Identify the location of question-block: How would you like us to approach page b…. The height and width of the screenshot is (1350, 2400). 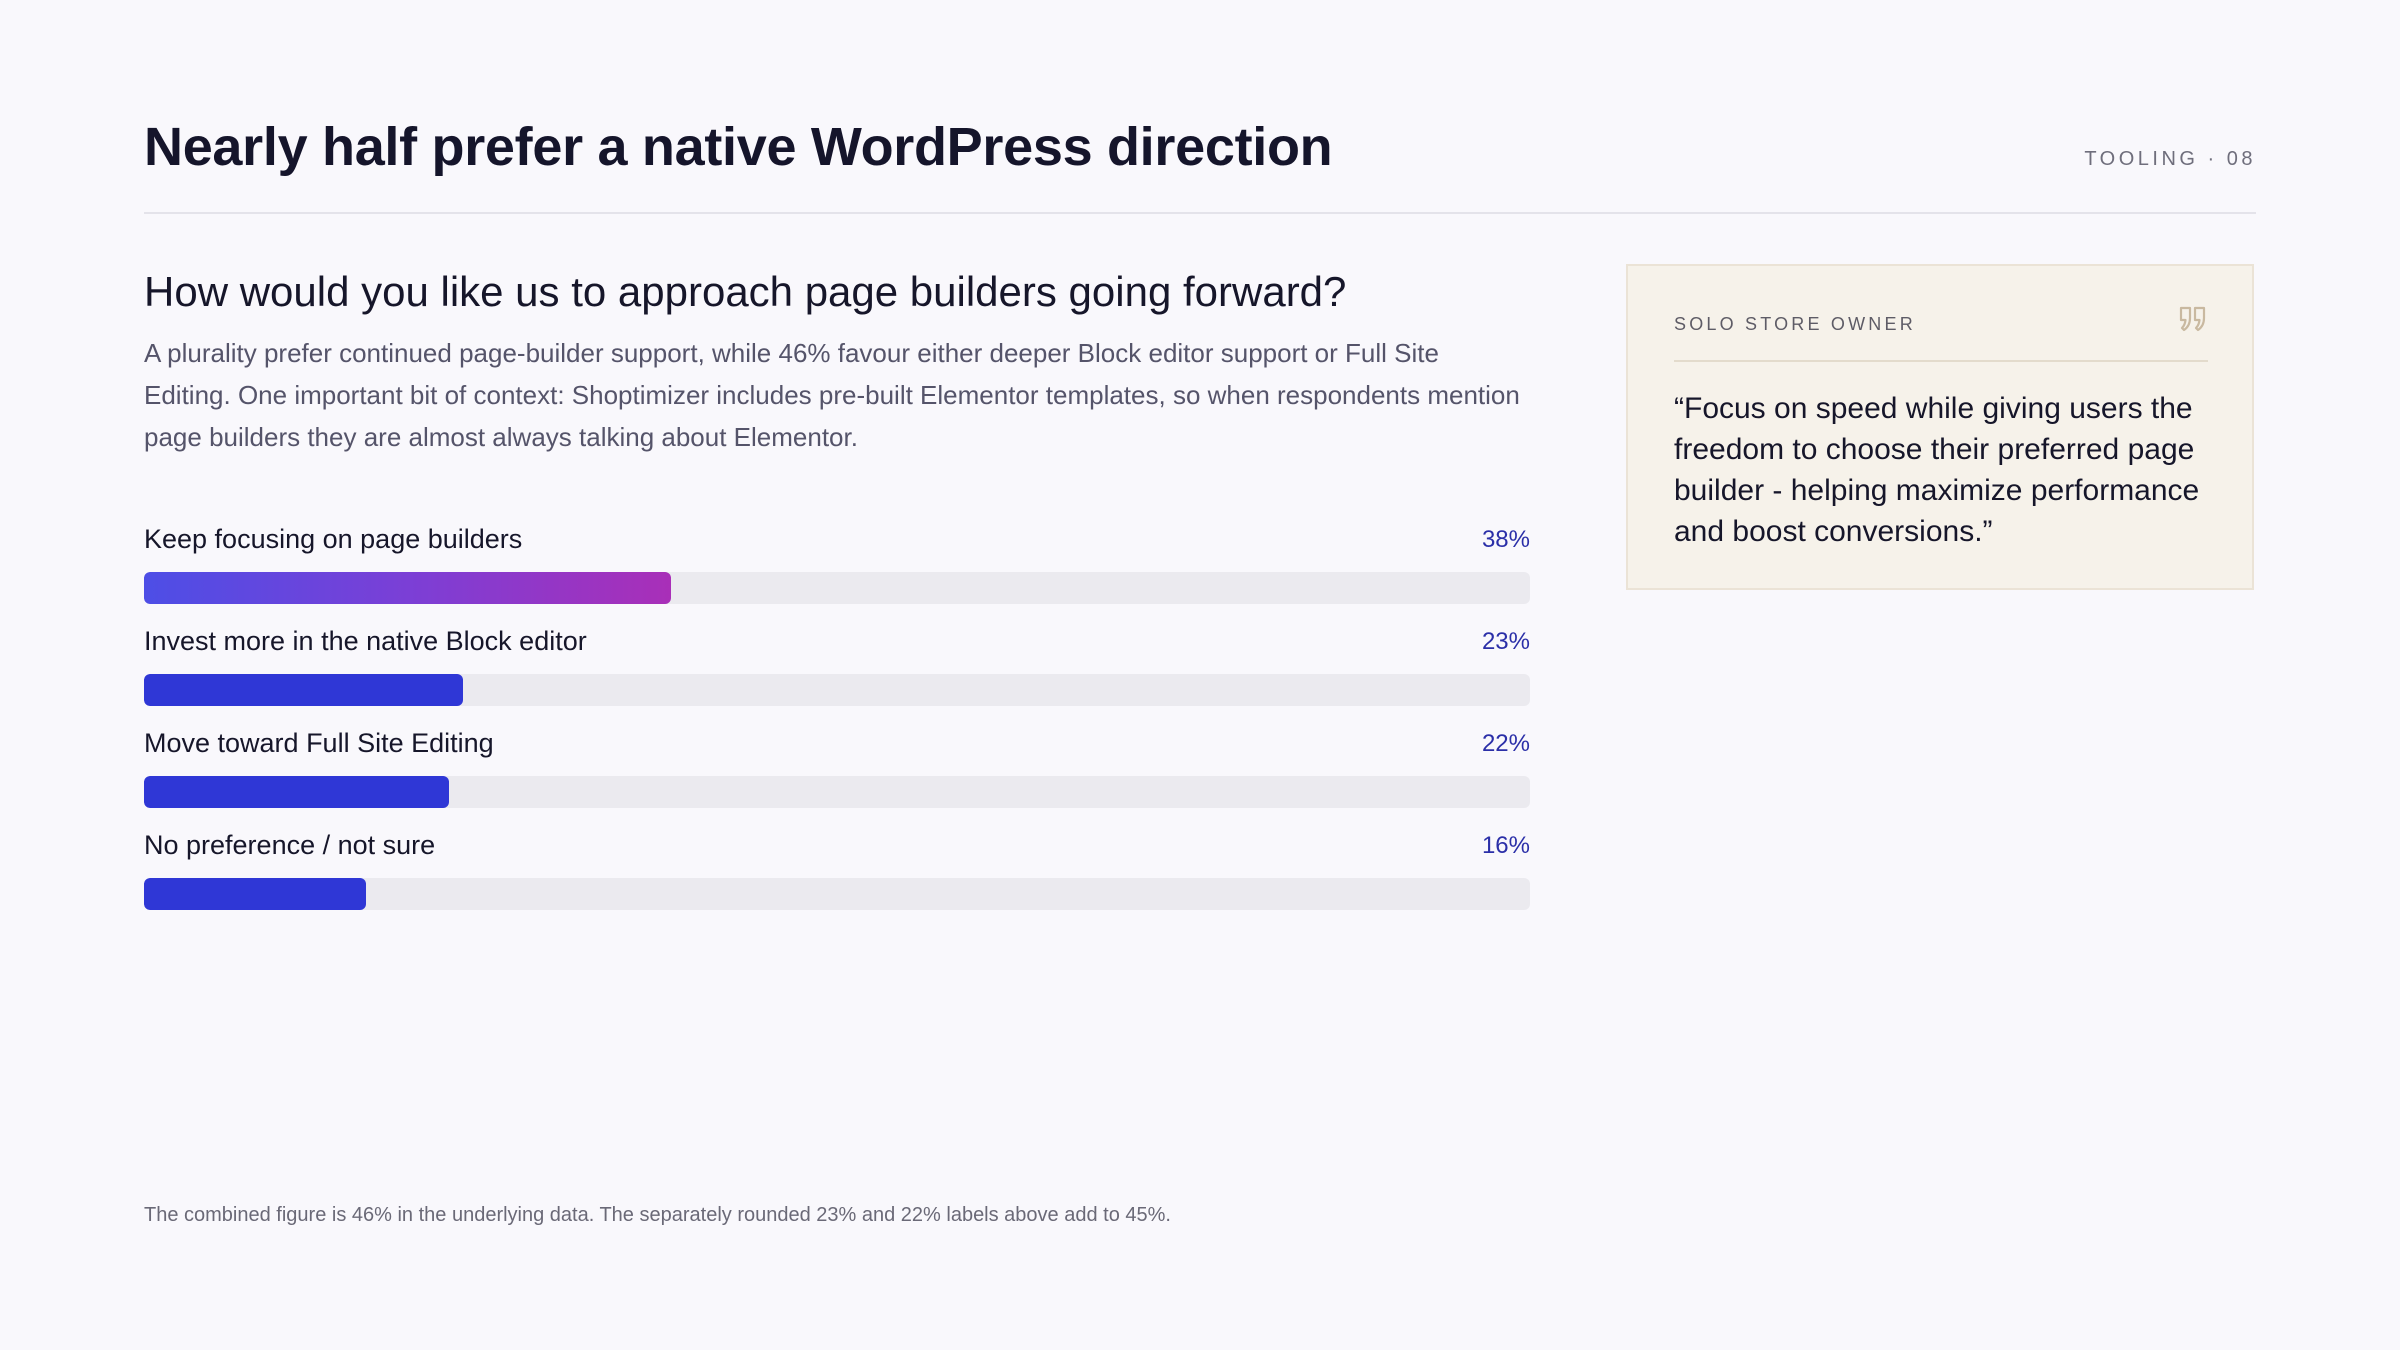
(837, 361).